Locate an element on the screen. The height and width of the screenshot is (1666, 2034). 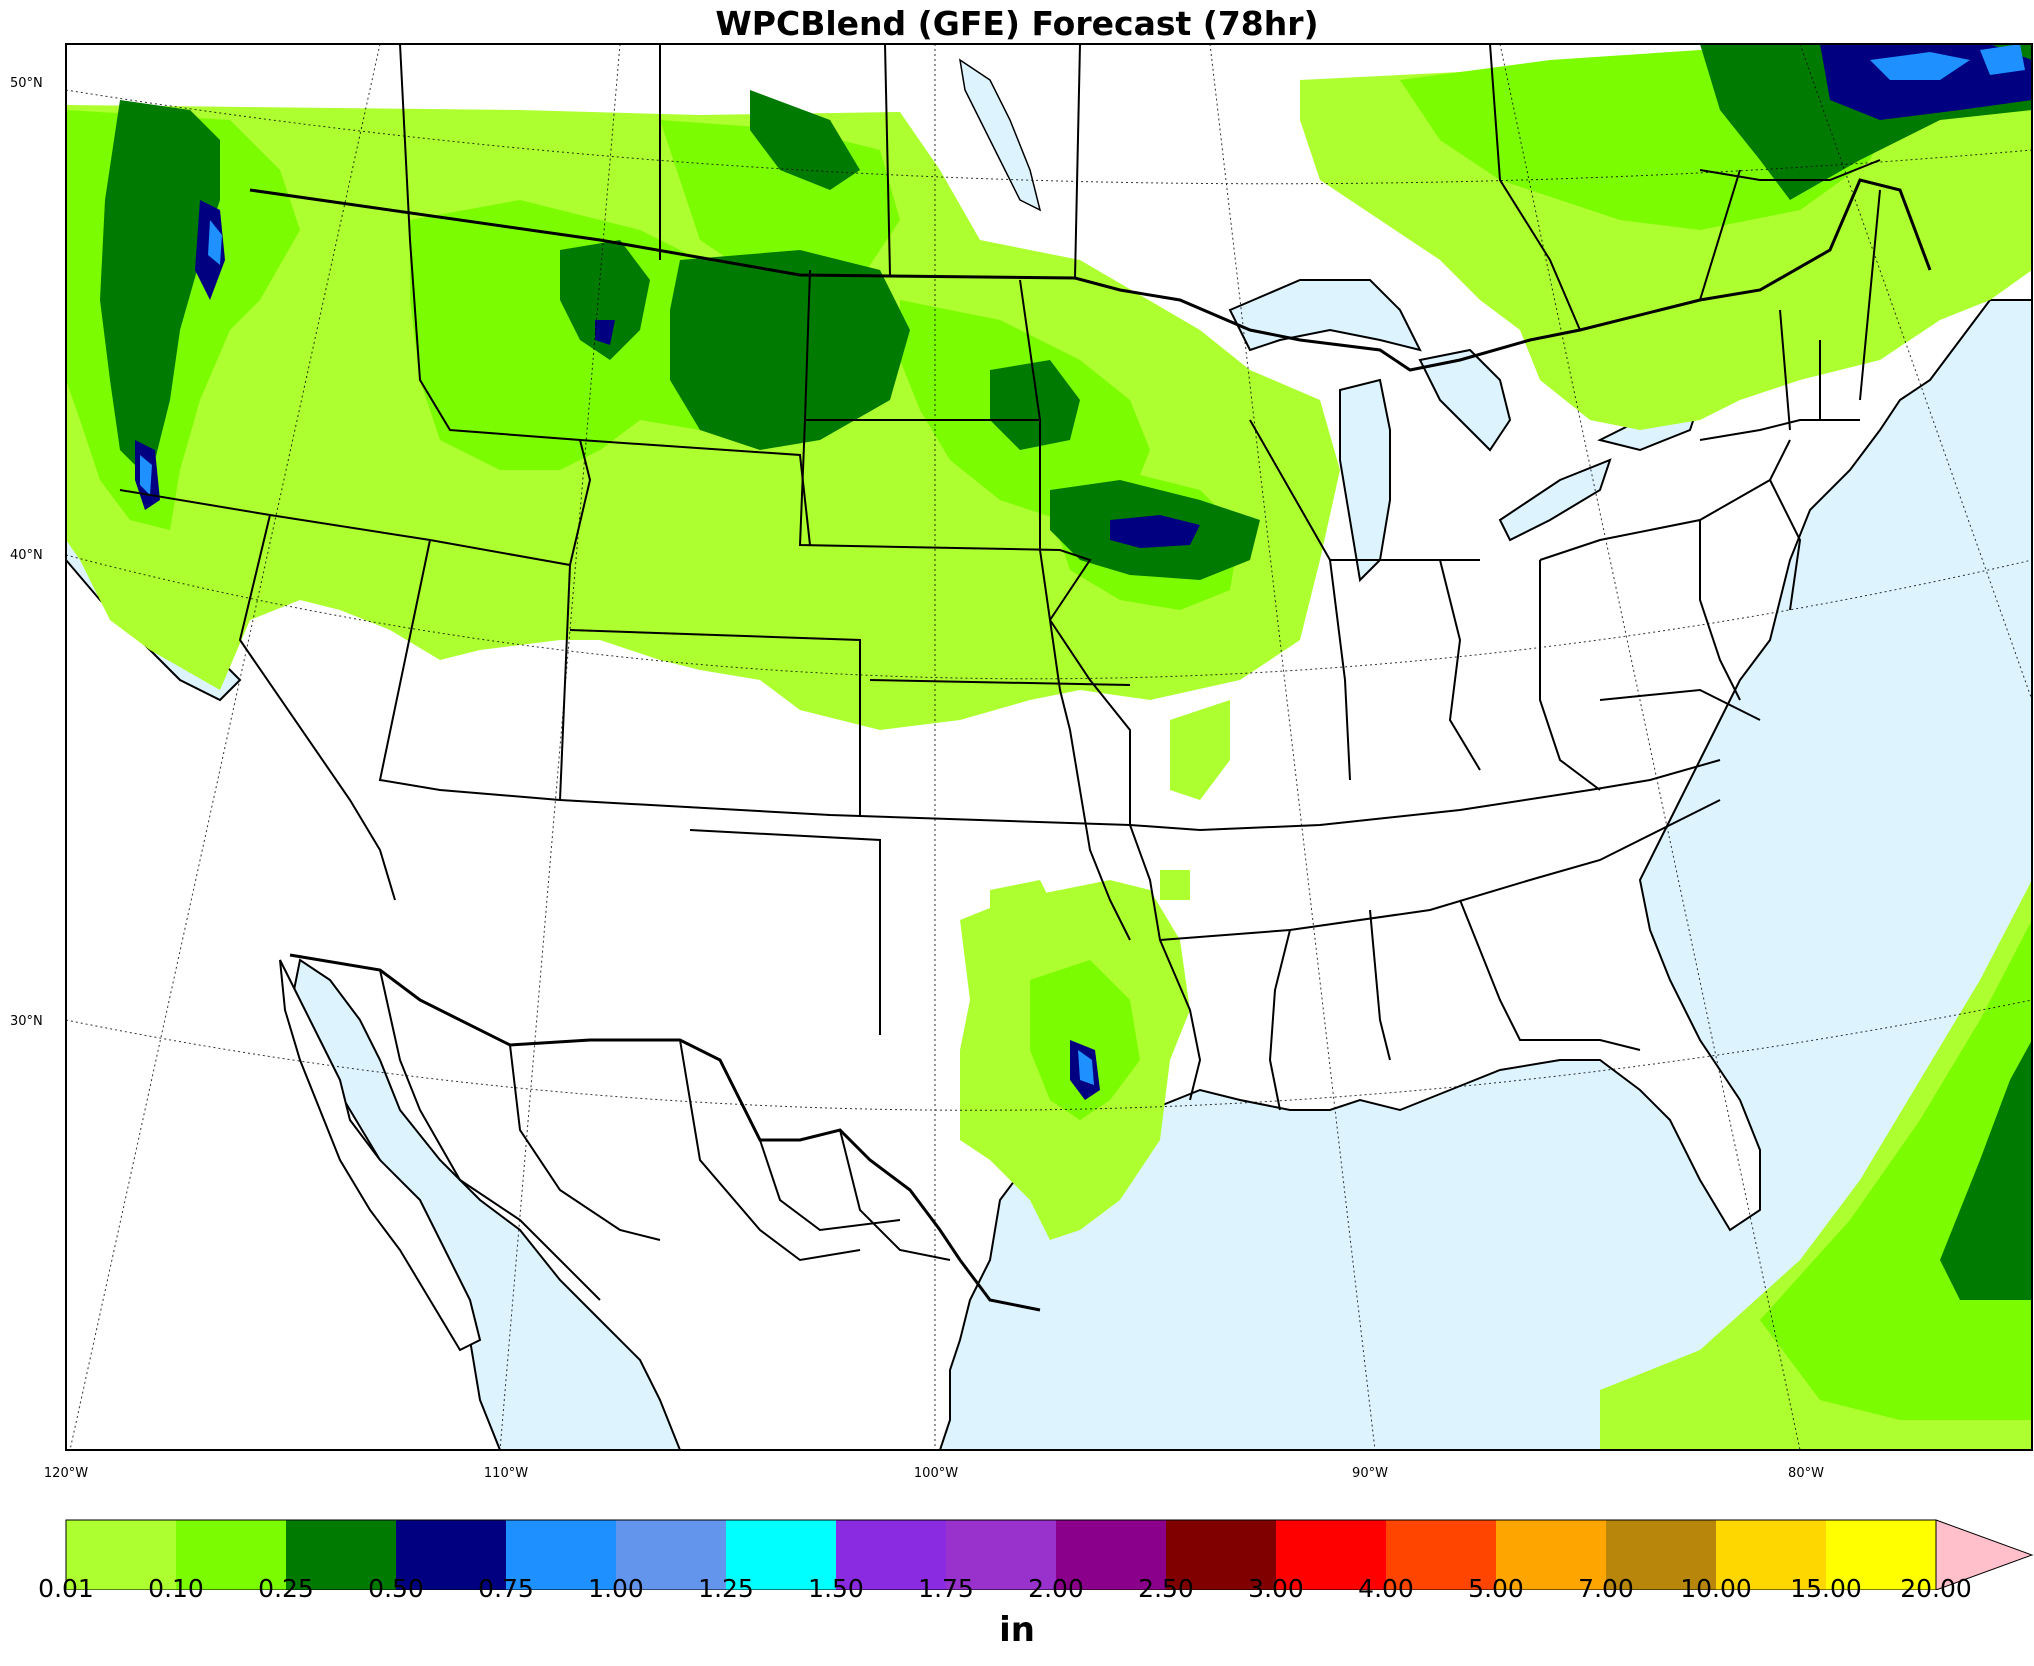
colorbar is located at coordinates (1049, 1554).